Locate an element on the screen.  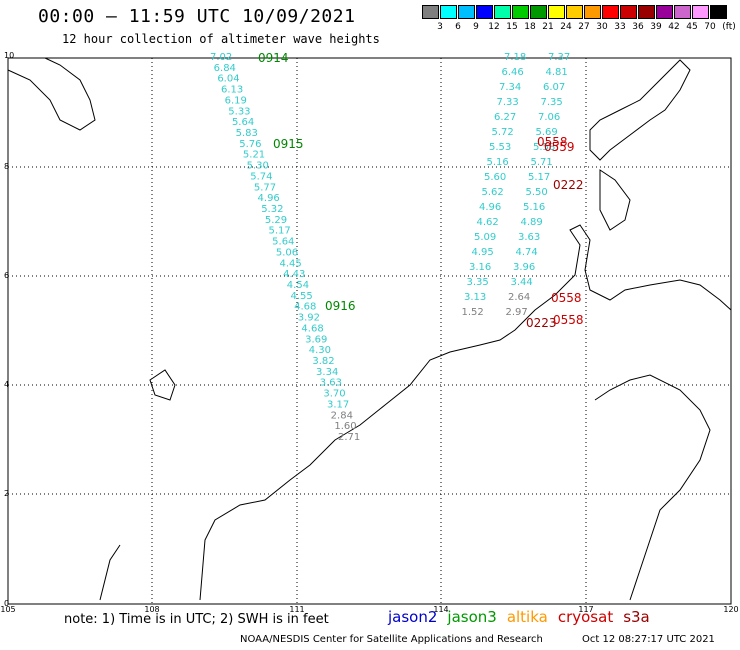
wave-height-label: 4.68 is located at coordinates (312, 328).